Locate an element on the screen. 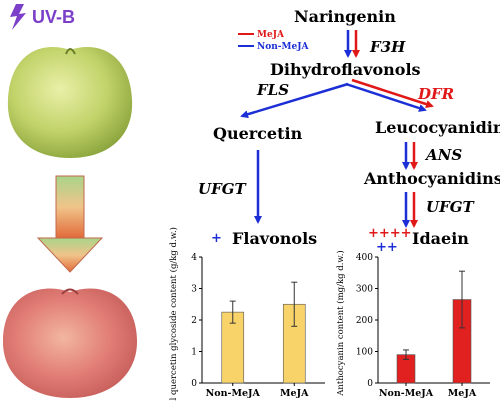 This screenshot has width=500, height=401. dihydroflavonols-label: Dihydroflavonols is located at coordinates (345, 69).